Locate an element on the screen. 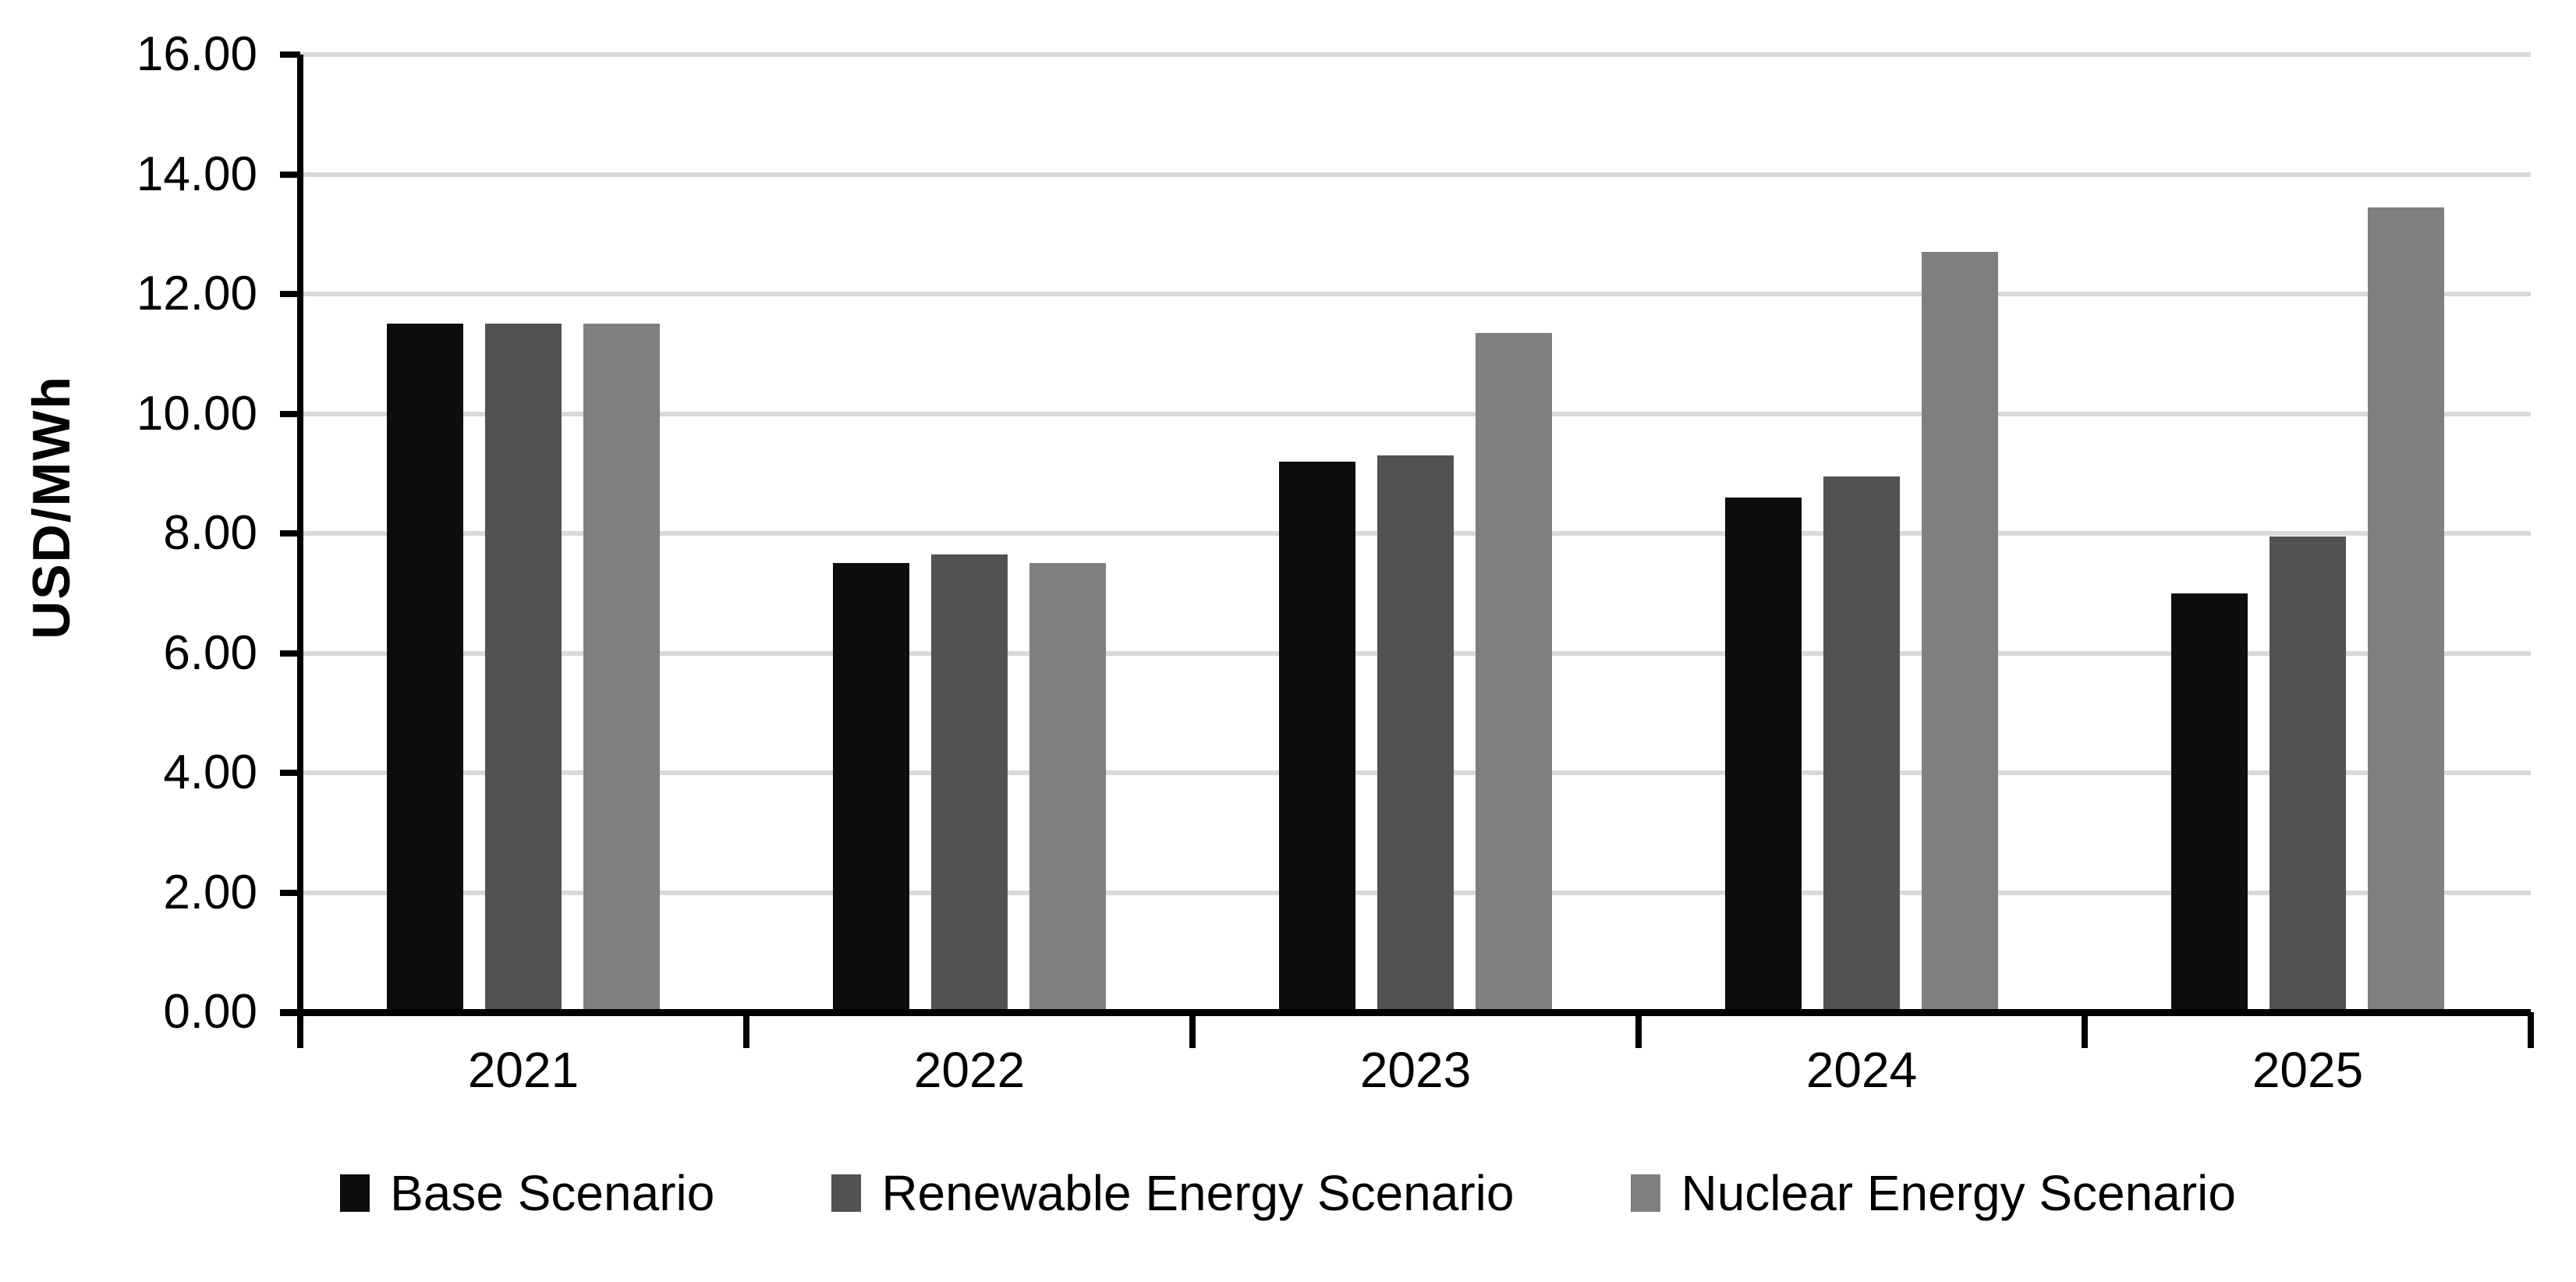 This screenshot has height=1282, width=2576. bar-2021-base-scenario is located at coordinates (425, 669).